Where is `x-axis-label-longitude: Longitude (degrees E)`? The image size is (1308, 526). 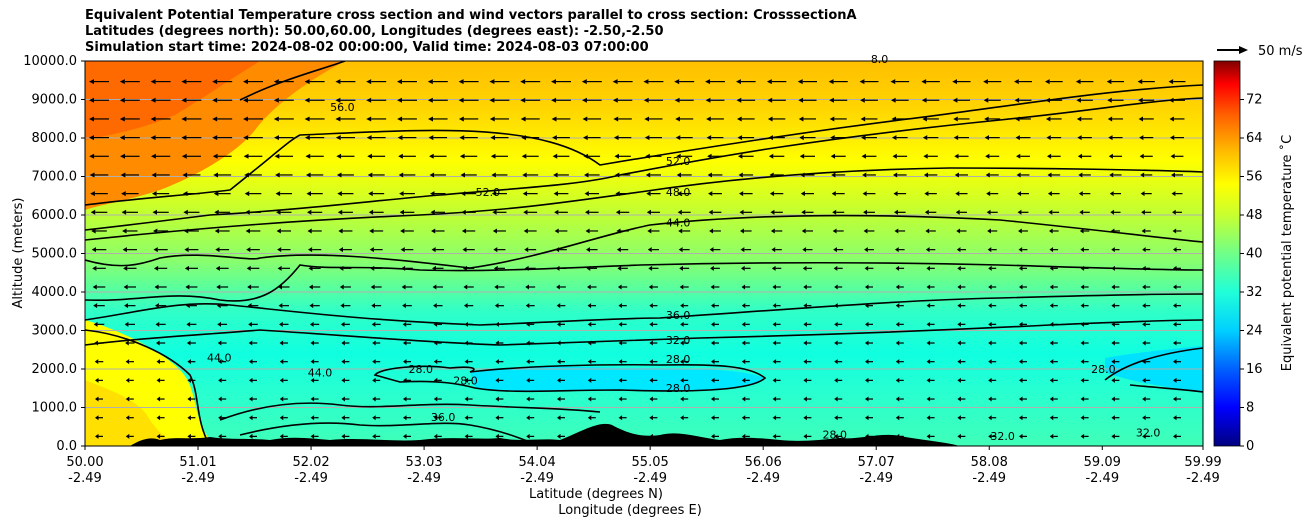 x-axis-label-longitude: Longitude (degrees E) is located at coordinates (630, 510).